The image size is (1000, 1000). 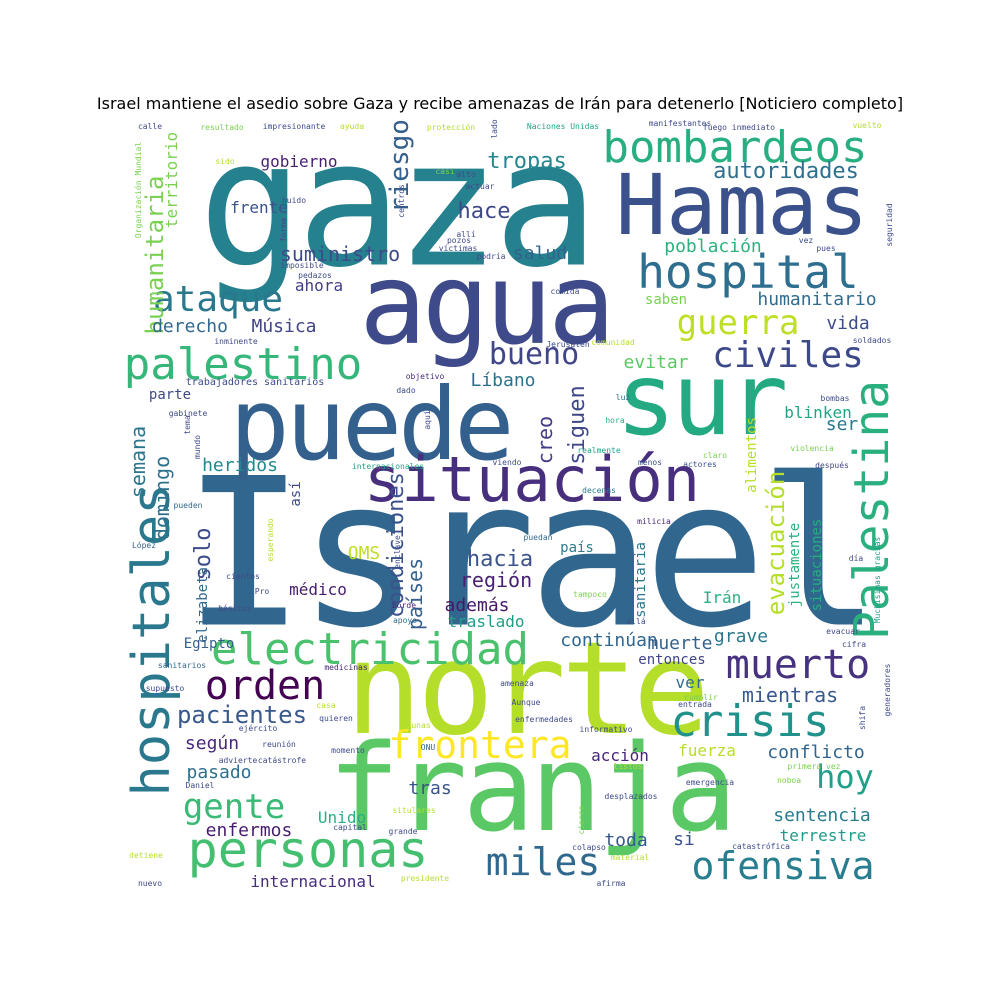 I want to click on cloud-word-basicos: básicos, so click(x=235, y=608).